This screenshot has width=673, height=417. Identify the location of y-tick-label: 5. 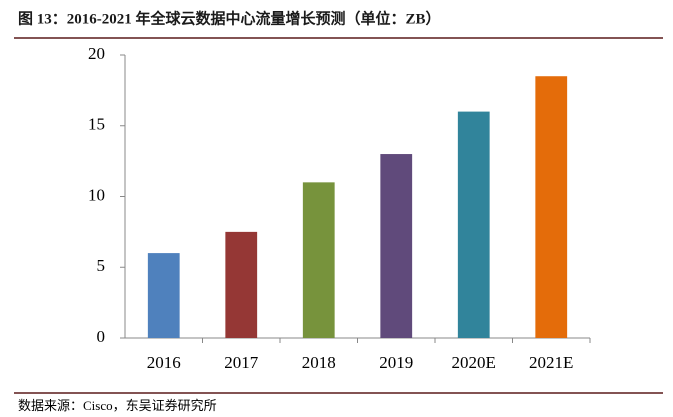
(101, 265).